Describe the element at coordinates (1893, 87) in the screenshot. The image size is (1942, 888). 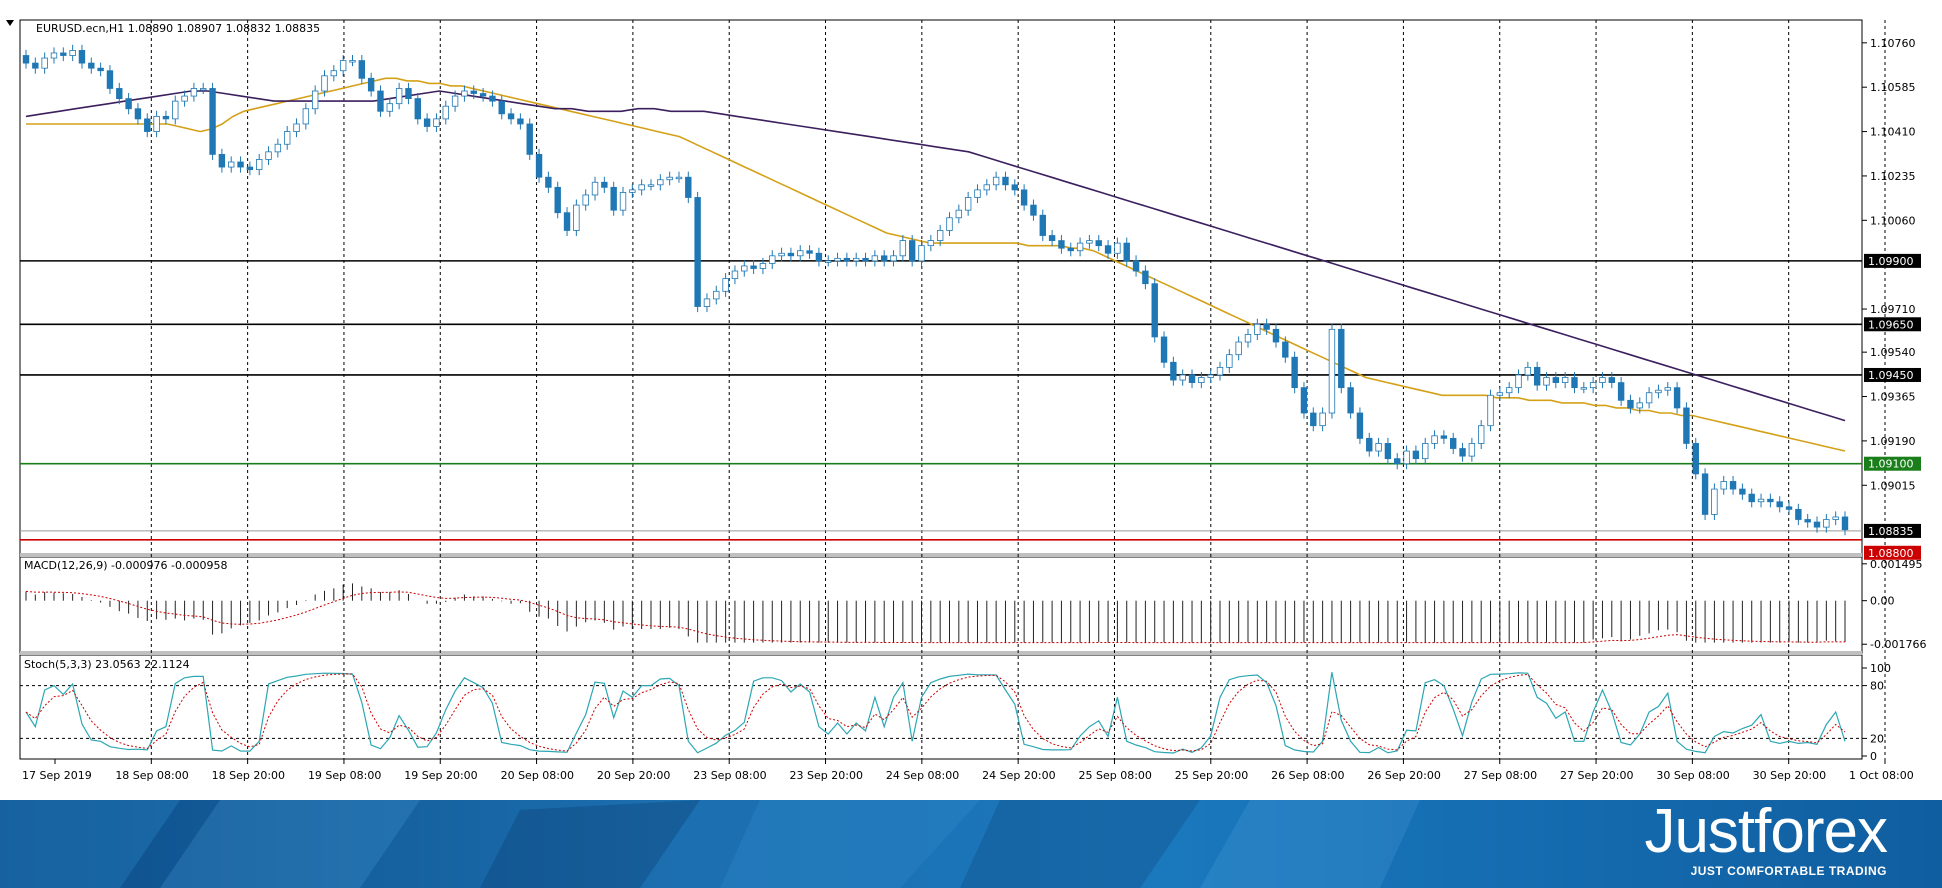
I see `price-tick-label: 1.10585` at that location.